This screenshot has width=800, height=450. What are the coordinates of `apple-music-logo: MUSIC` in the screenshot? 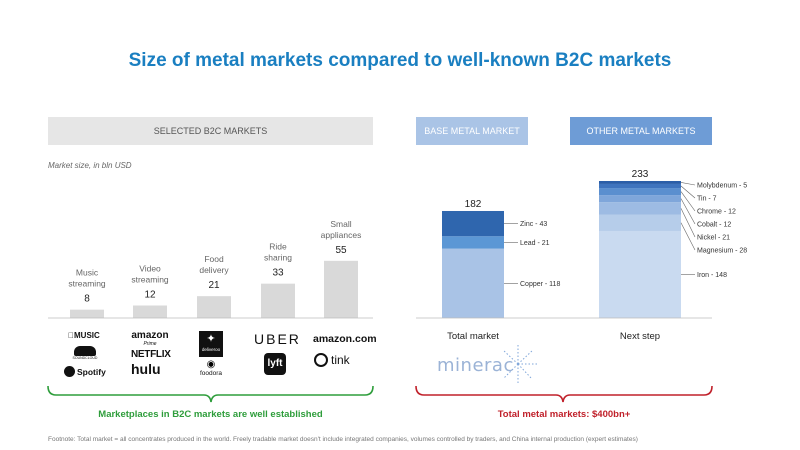 It's located at (84, 335).